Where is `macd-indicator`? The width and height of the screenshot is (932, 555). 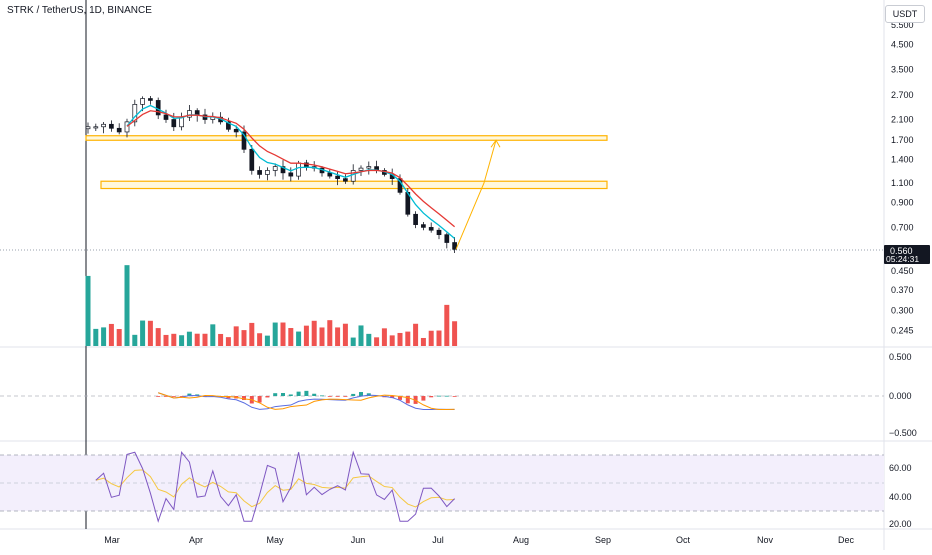 macd-indicator is located at coordinates (306, 400).